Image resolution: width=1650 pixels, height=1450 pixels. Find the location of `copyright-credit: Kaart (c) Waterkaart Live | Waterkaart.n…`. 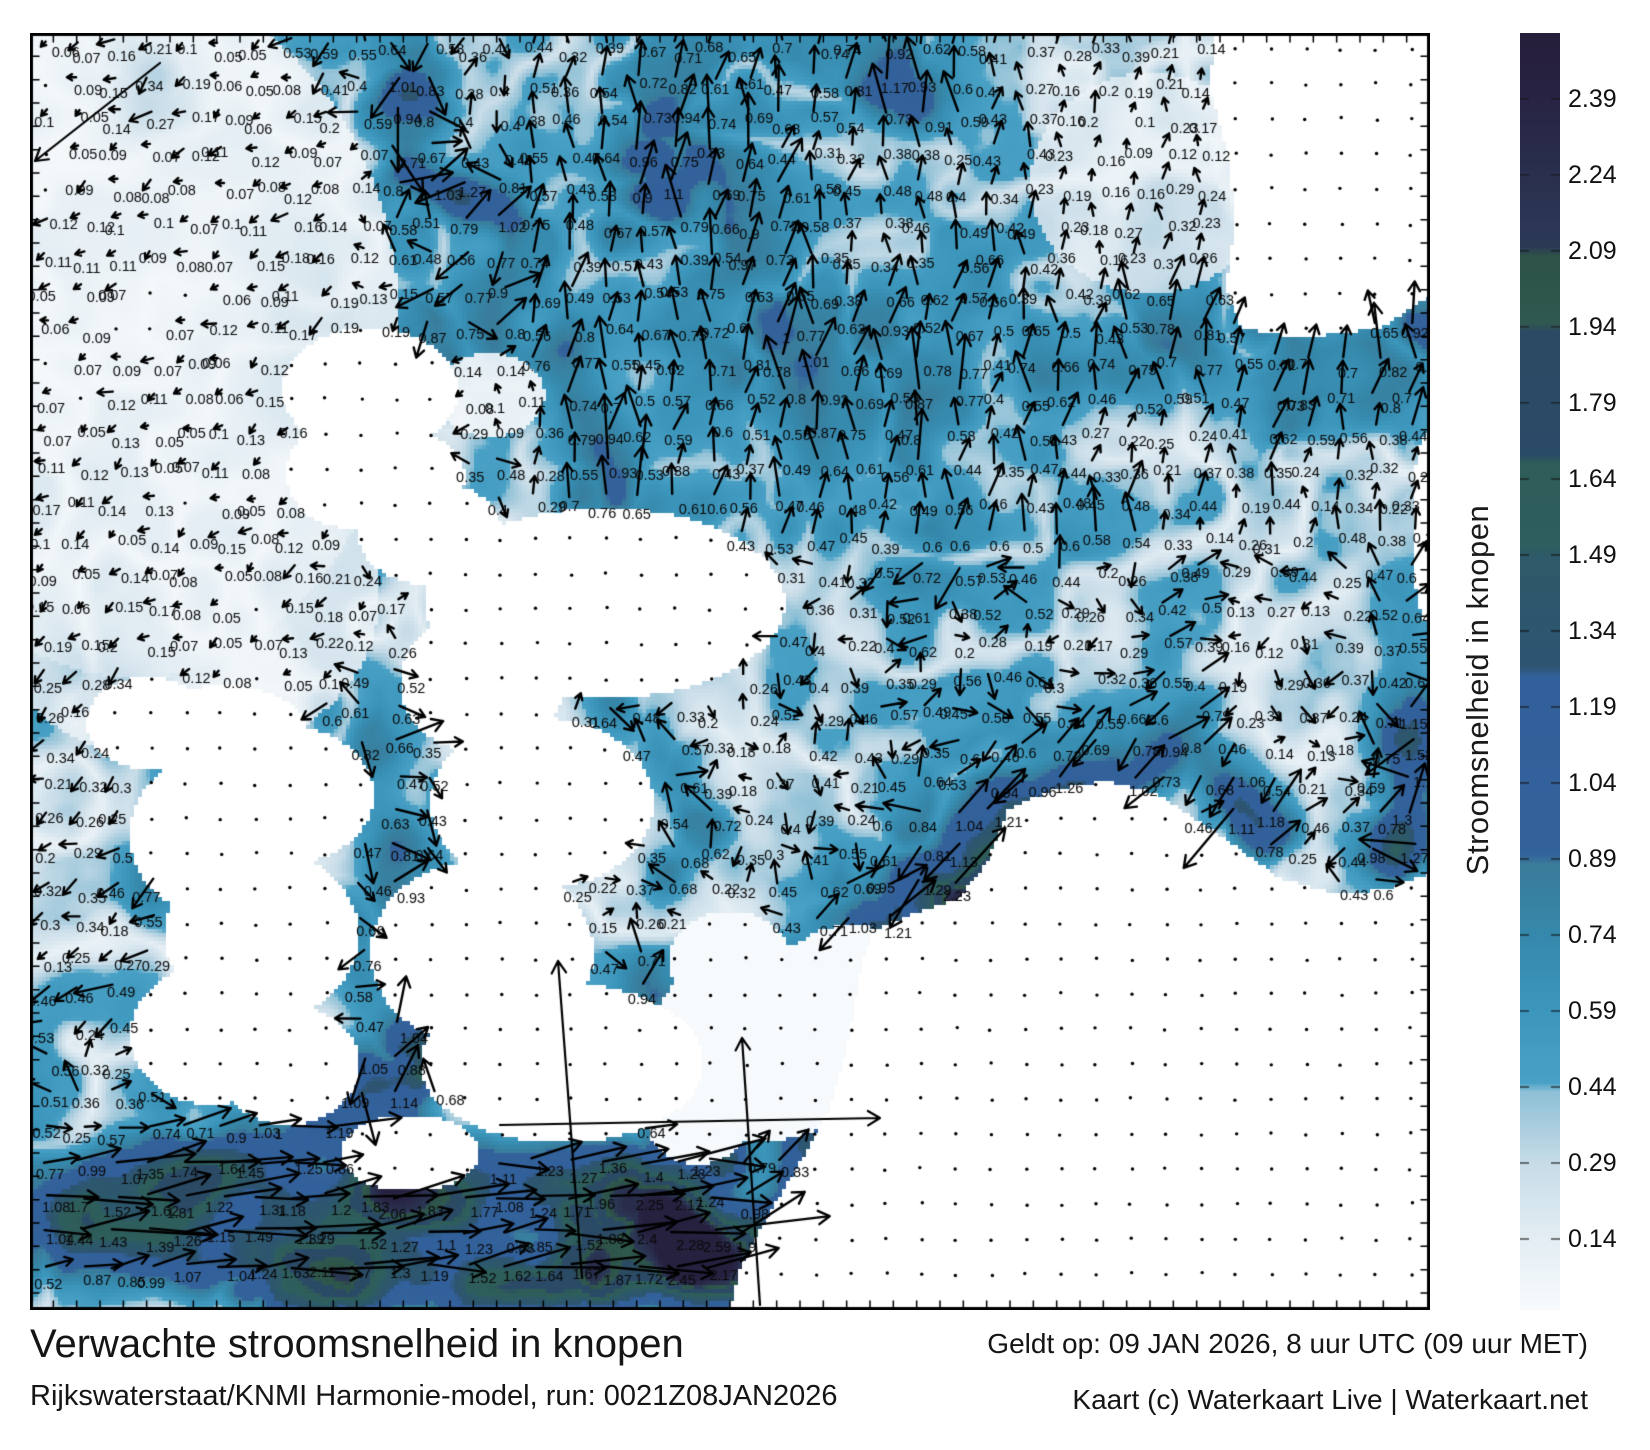

copyright-credit: Kaart (c) Waterkaart Live | Waterkaart.n… is located at coordinates (1330, 1399).